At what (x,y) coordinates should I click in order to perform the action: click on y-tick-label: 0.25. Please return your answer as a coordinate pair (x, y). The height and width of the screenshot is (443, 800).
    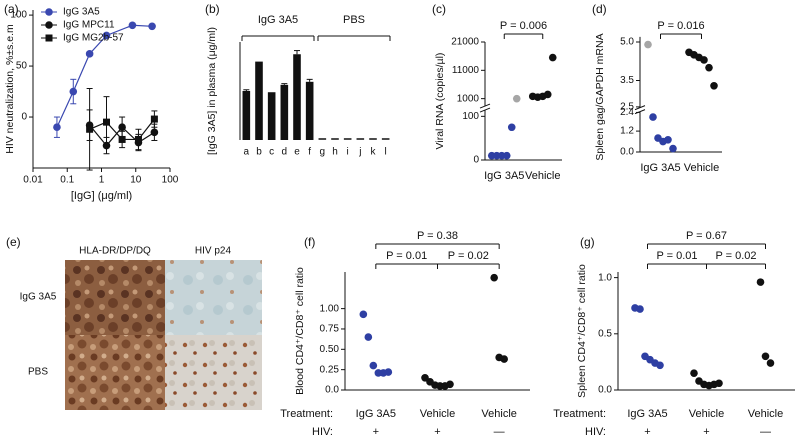
    Looking at the image, I should click on (330, 369).